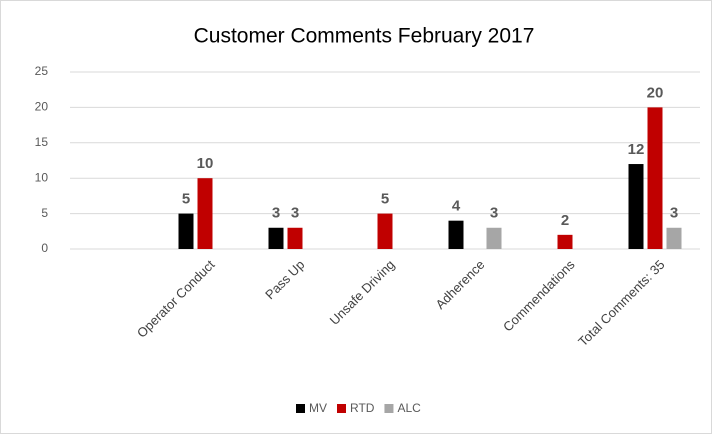  Describe the element at coordinates (42, 142) in the screenshot. I see `y-tick-label: 15` at that location.